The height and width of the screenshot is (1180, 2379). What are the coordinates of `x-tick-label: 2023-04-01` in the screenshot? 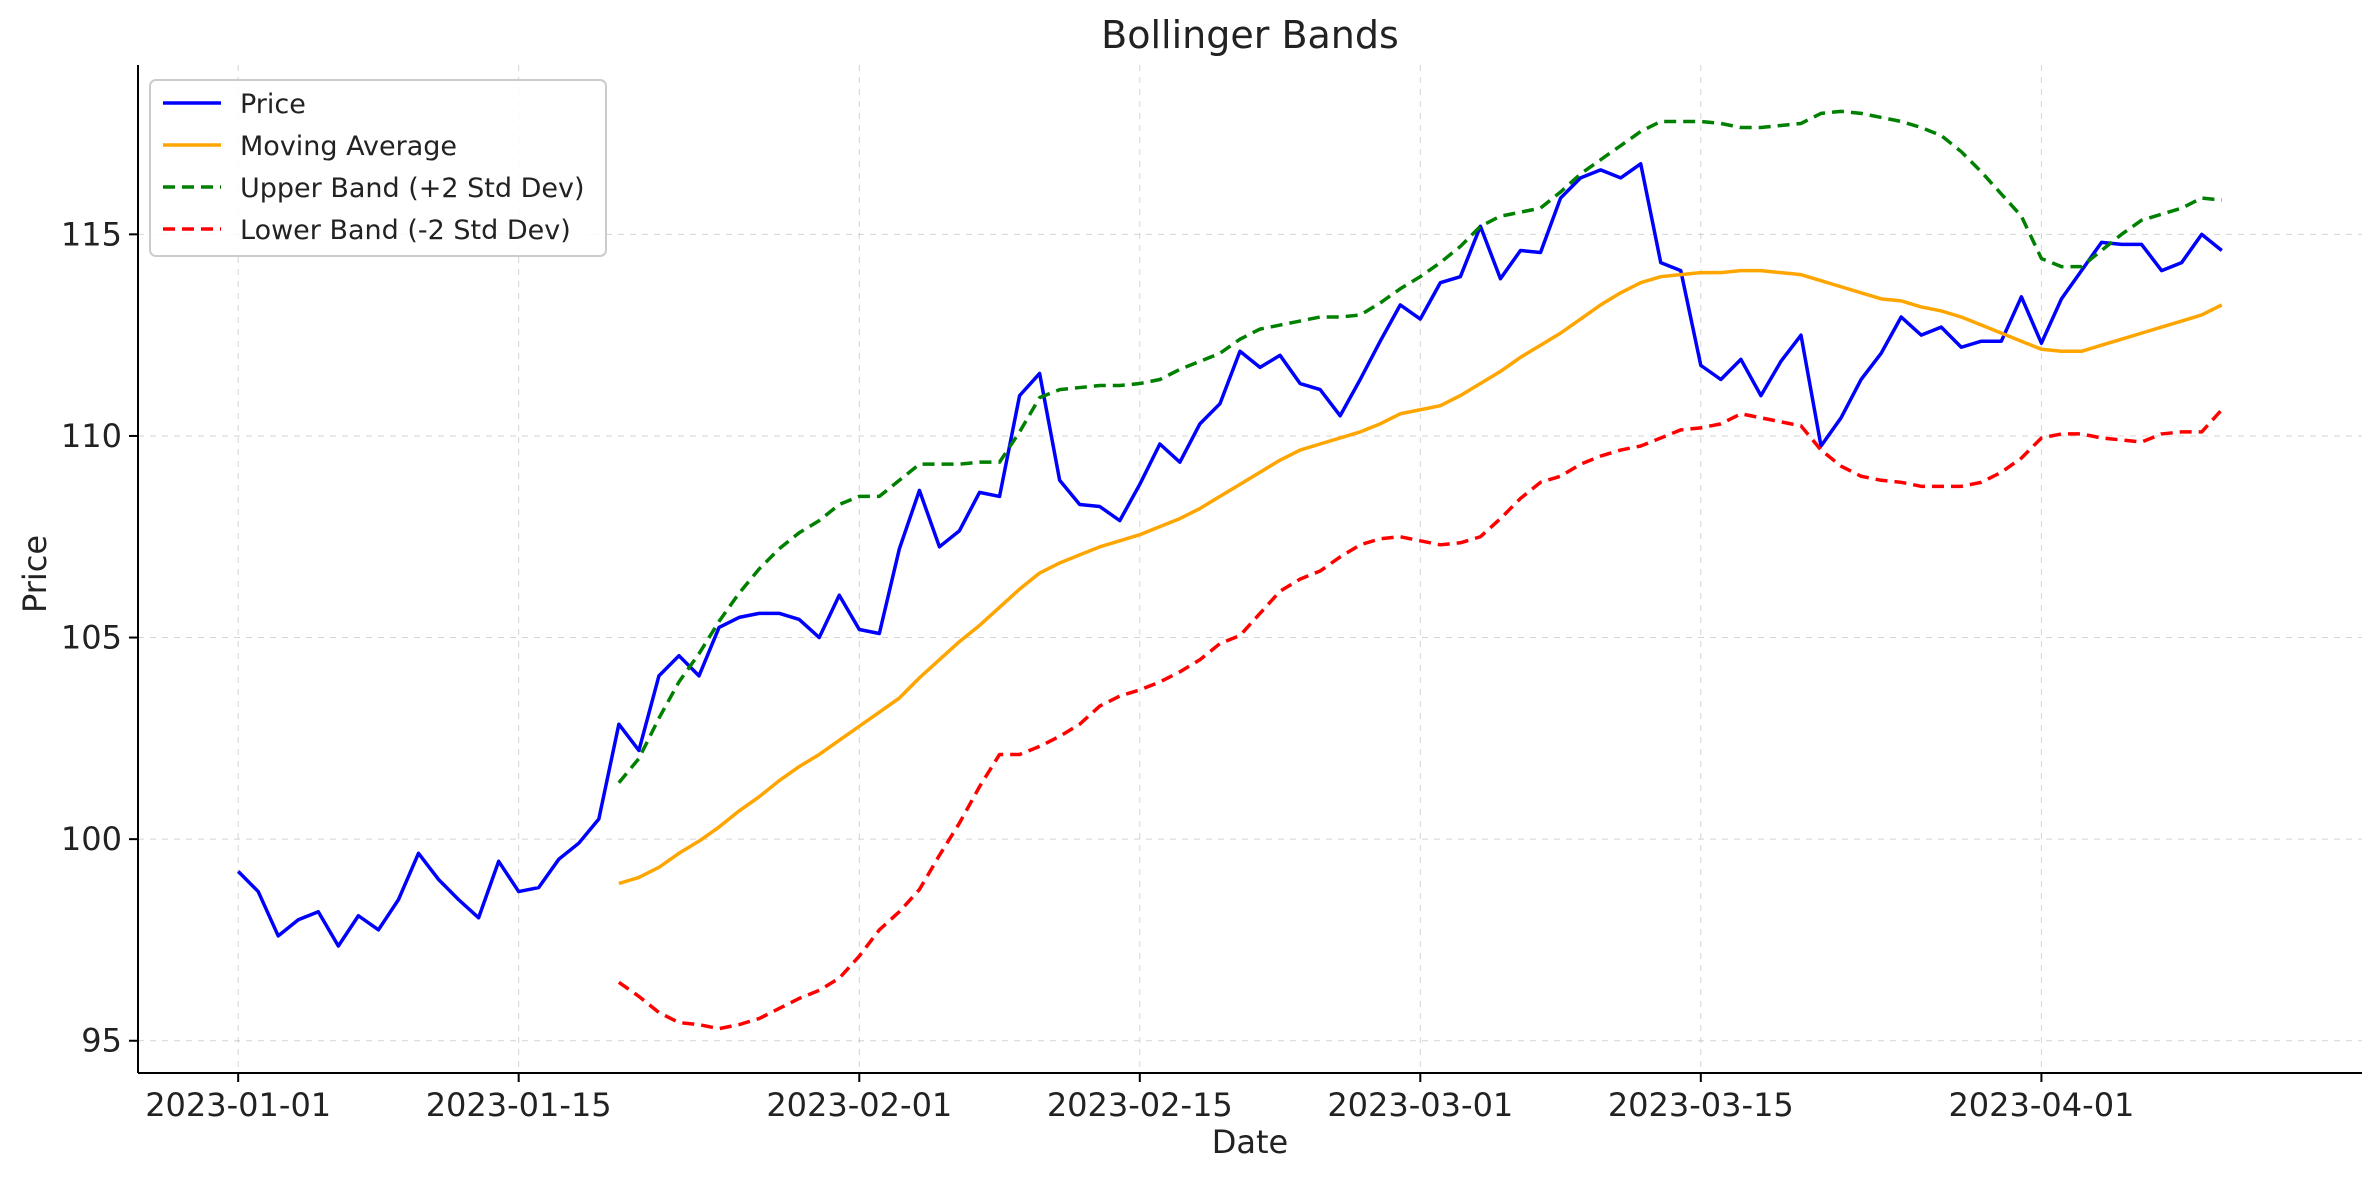 It's located at (2041, 1105).